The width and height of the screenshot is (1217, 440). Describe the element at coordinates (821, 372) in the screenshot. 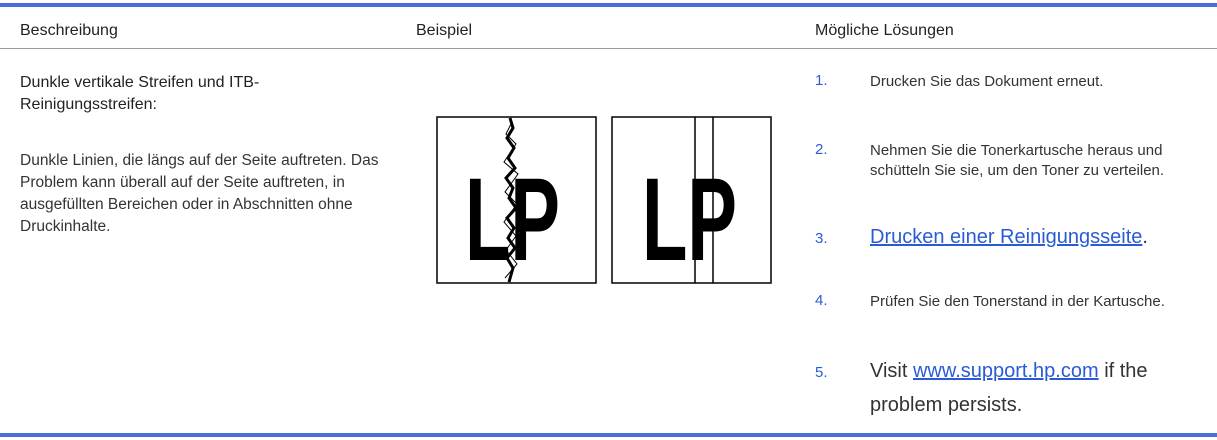

I see `list-number: 5.` at that location.